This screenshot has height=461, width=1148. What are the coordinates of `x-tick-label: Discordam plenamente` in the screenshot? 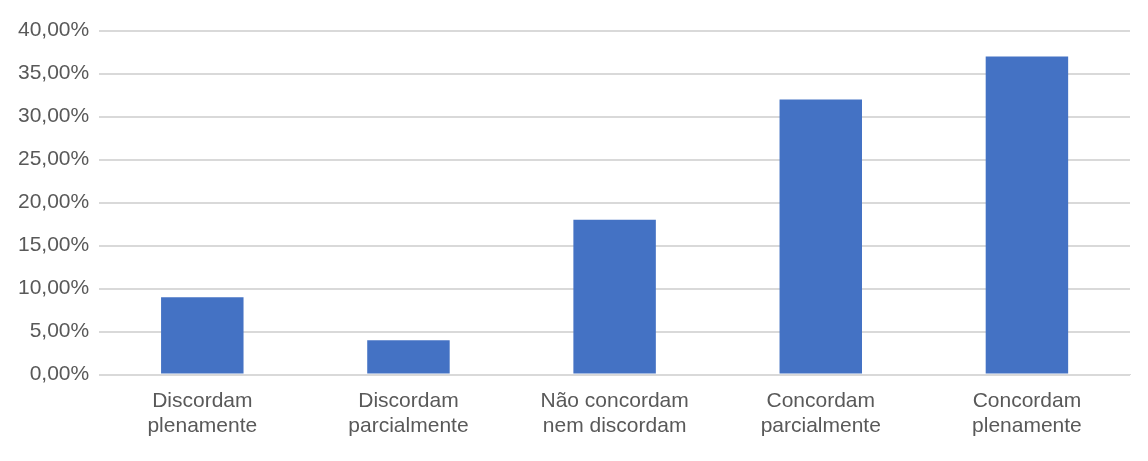 It's located at (202, 412).